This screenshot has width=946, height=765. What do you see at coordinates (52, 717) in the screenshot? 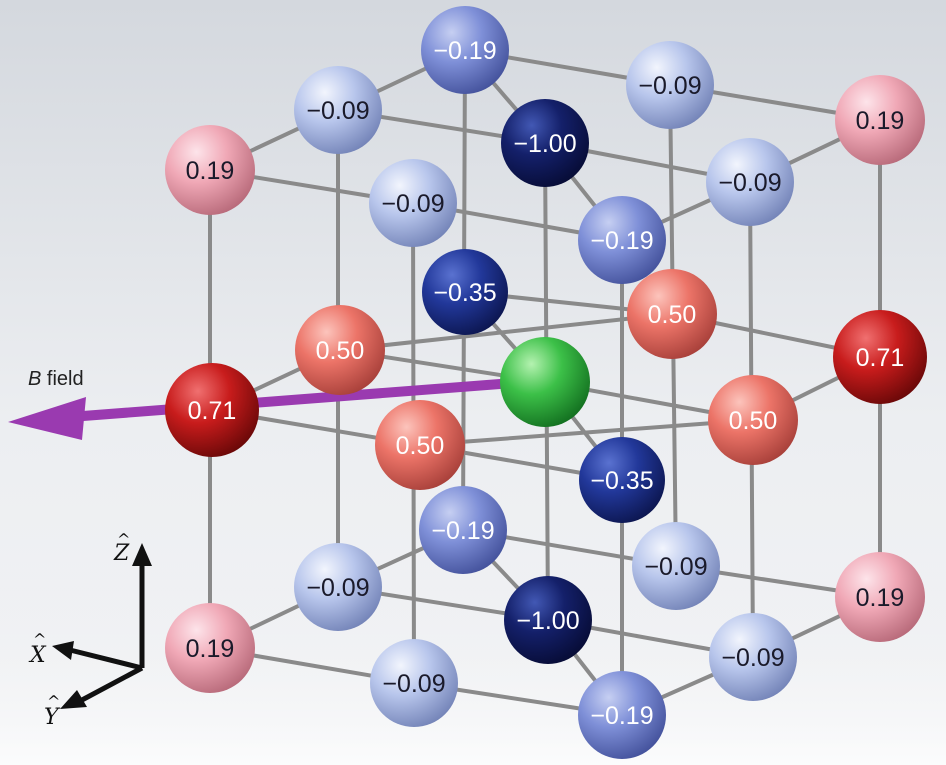
I see `axis-y-label: Y` at bounding box center [52, 717].